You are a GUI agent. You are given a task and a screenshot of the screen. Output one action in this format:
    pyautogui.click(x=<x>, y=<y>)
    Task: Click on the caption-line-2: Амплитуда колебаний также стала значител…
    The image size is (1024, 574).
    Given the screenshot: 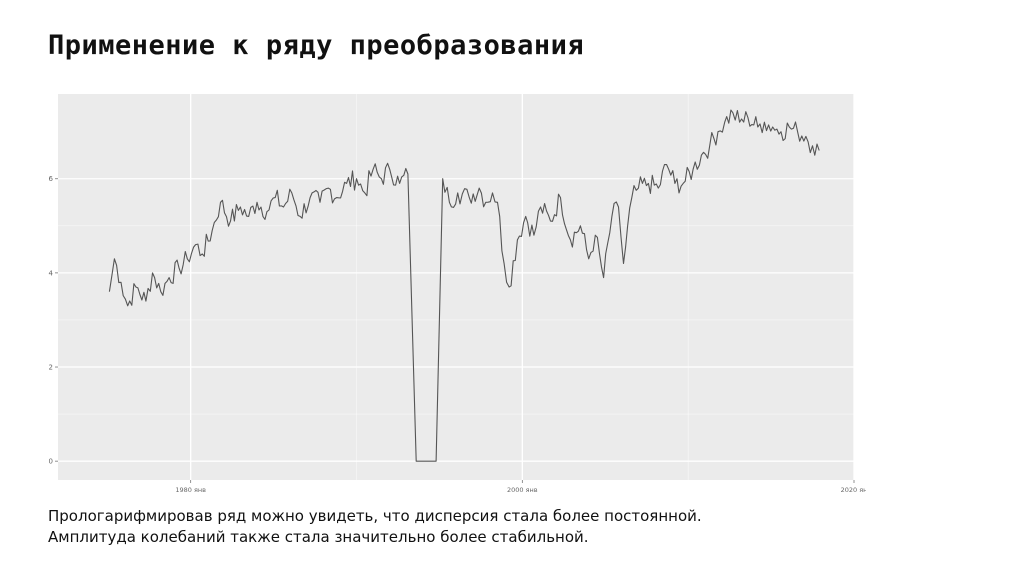 What is the action you would take?
    pyautogui.click(x=318, y=537)
    